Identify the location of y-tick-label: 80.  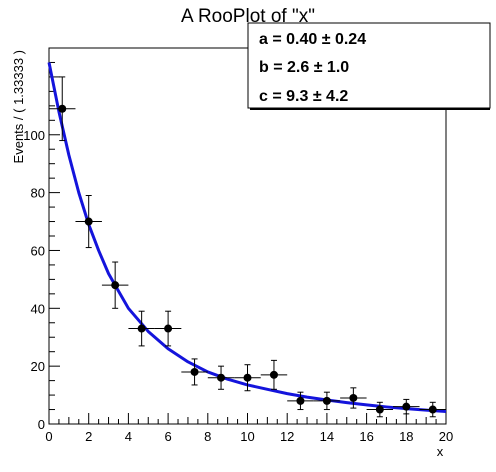
(38, 193).